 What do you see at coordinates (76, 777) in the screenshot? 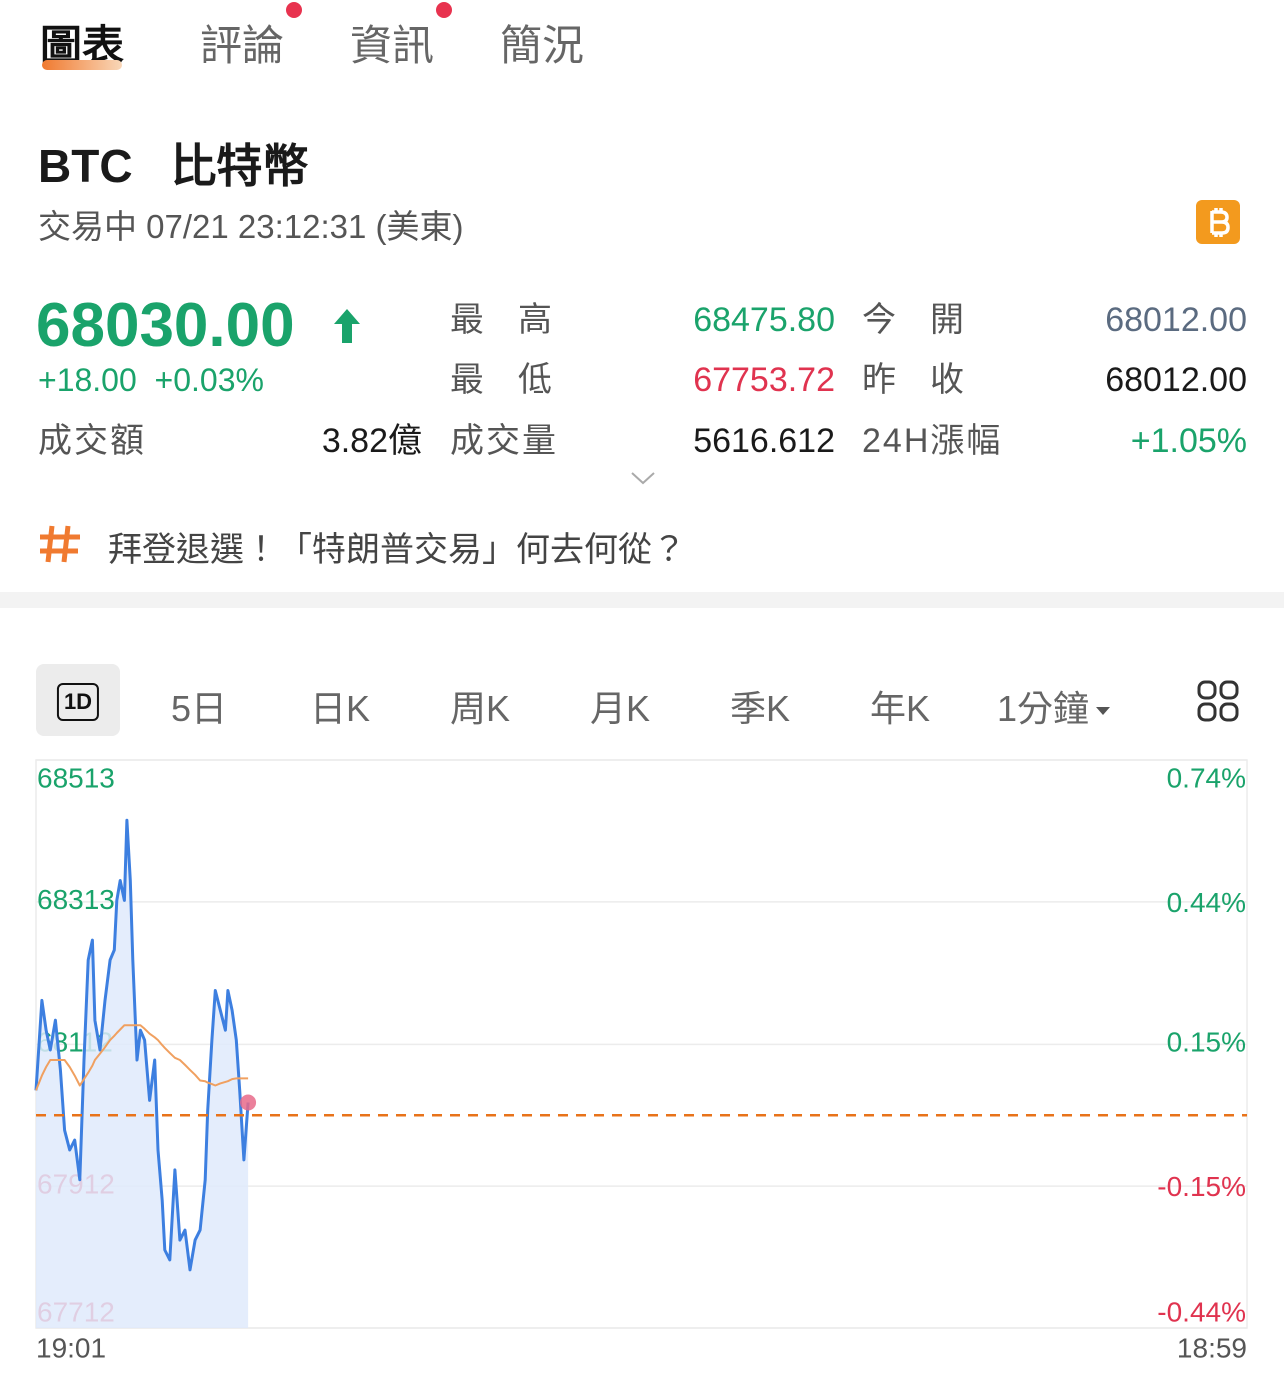
I see `y-tick-label: 68513` at bounding box center [76, 777].